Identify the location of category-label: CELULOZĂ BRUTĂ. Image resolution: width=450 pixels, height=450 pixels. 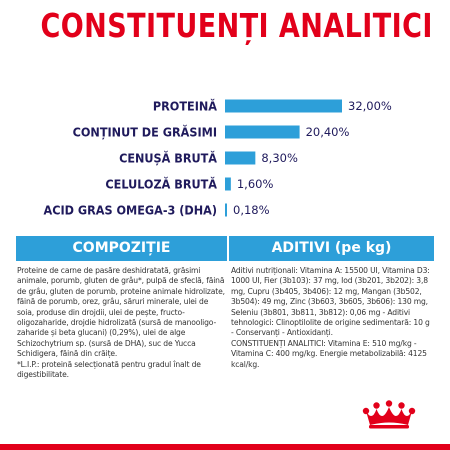
(161, 184).